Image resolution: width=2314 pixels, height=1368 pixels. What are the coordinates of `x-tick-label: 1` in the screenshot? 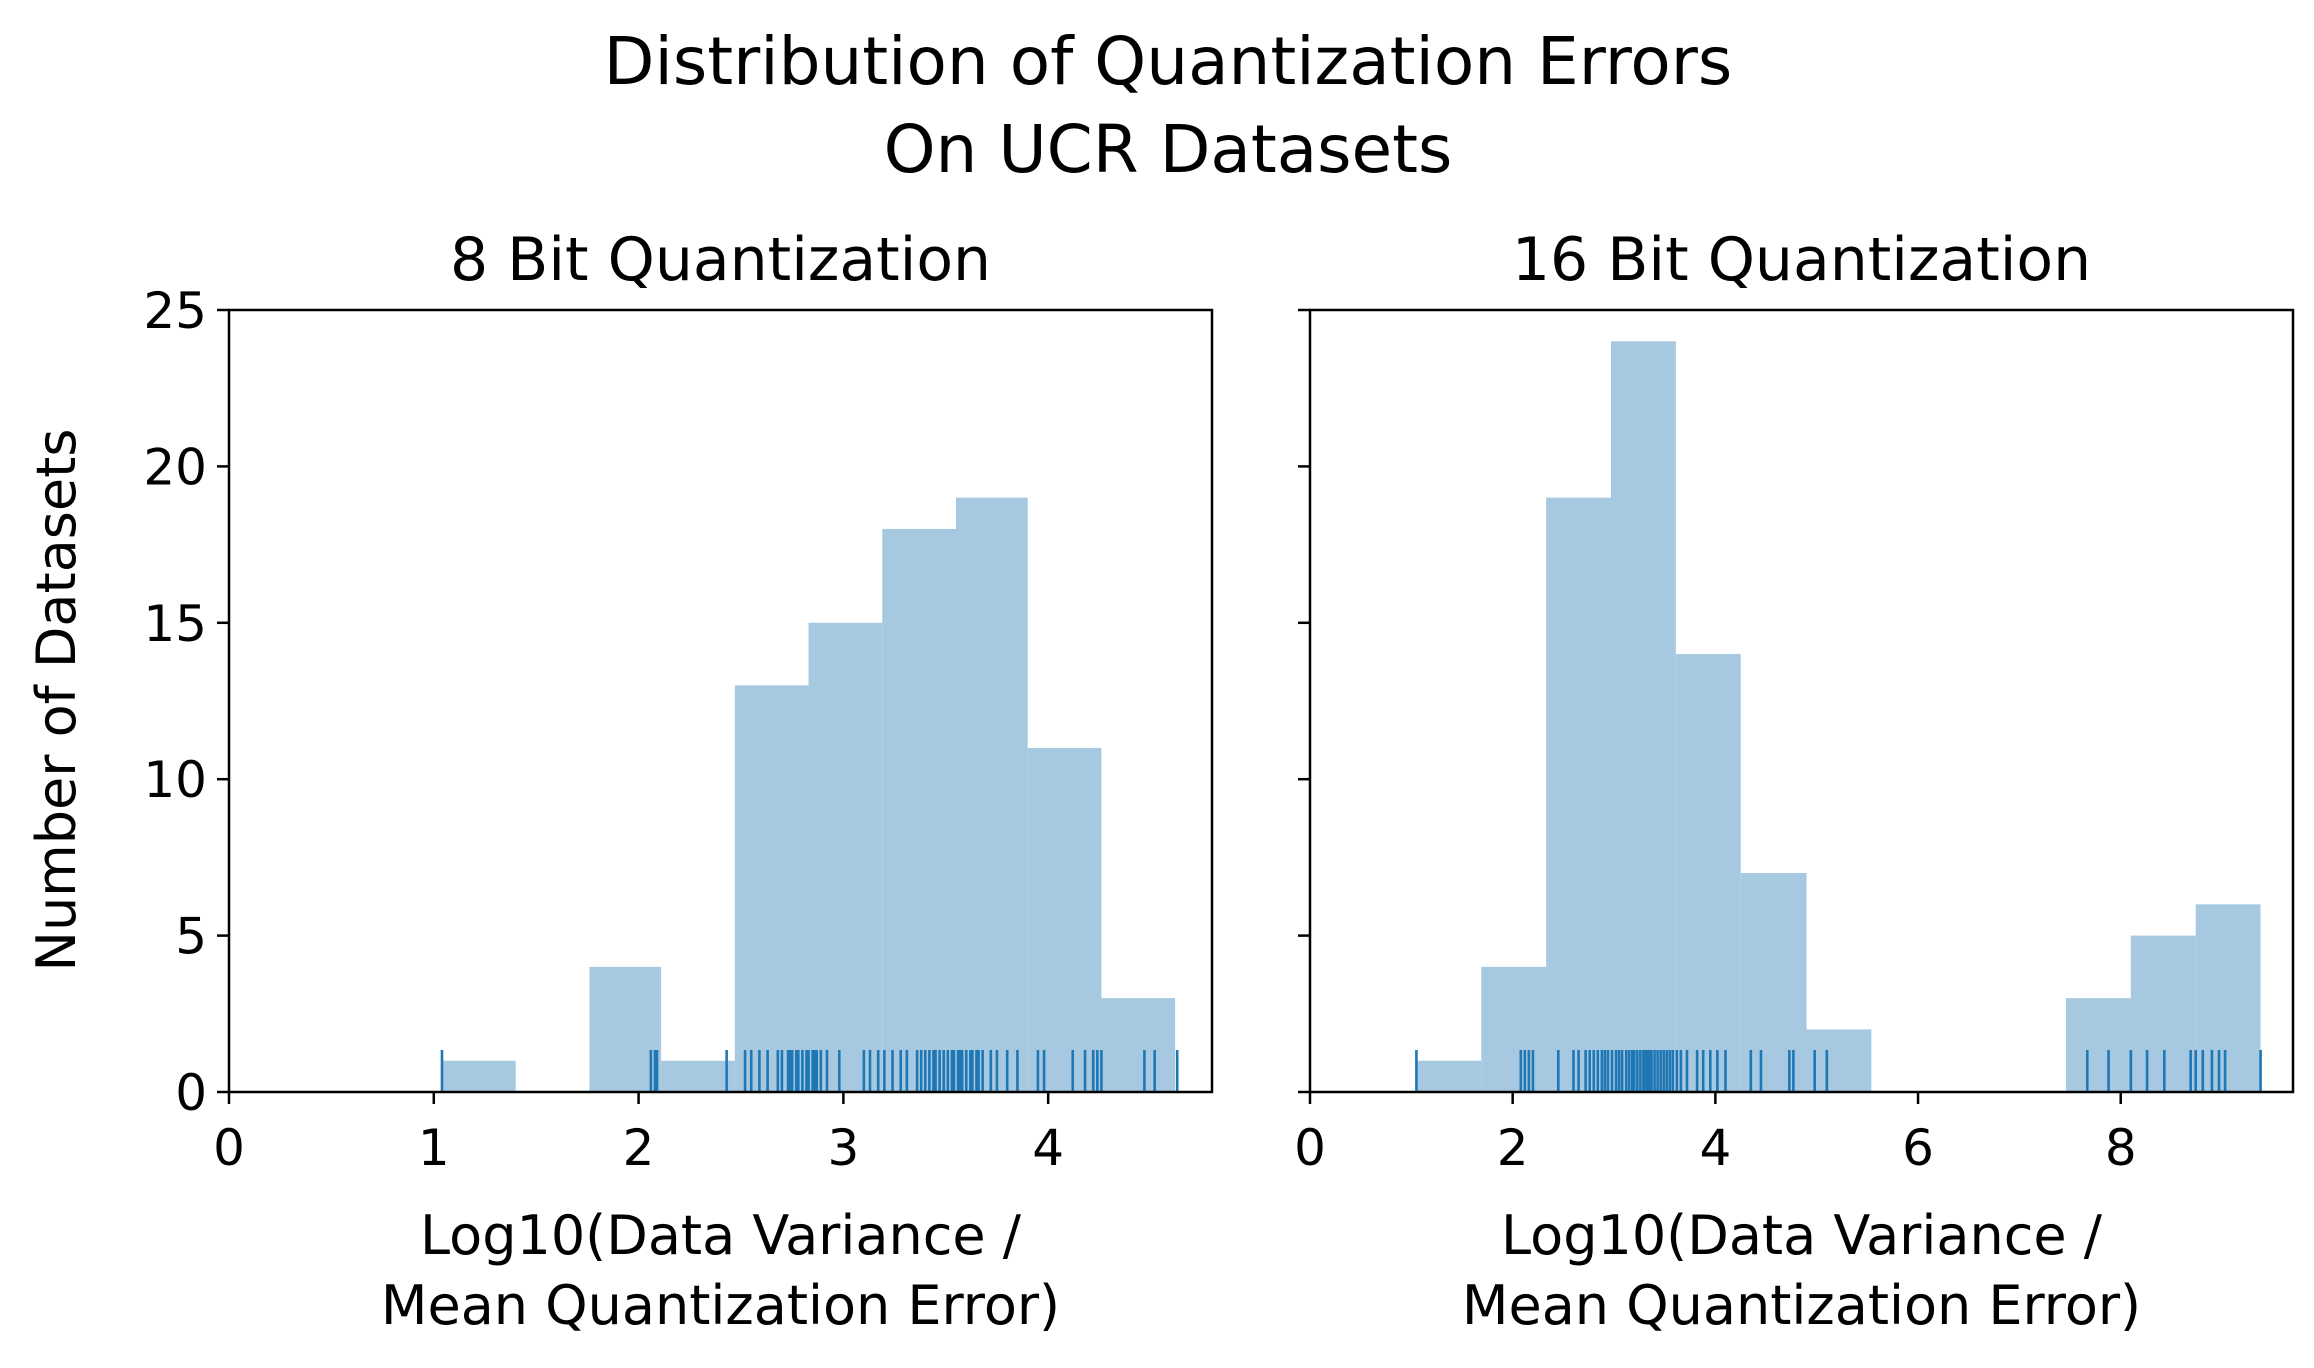 It's located at (434, 1148).